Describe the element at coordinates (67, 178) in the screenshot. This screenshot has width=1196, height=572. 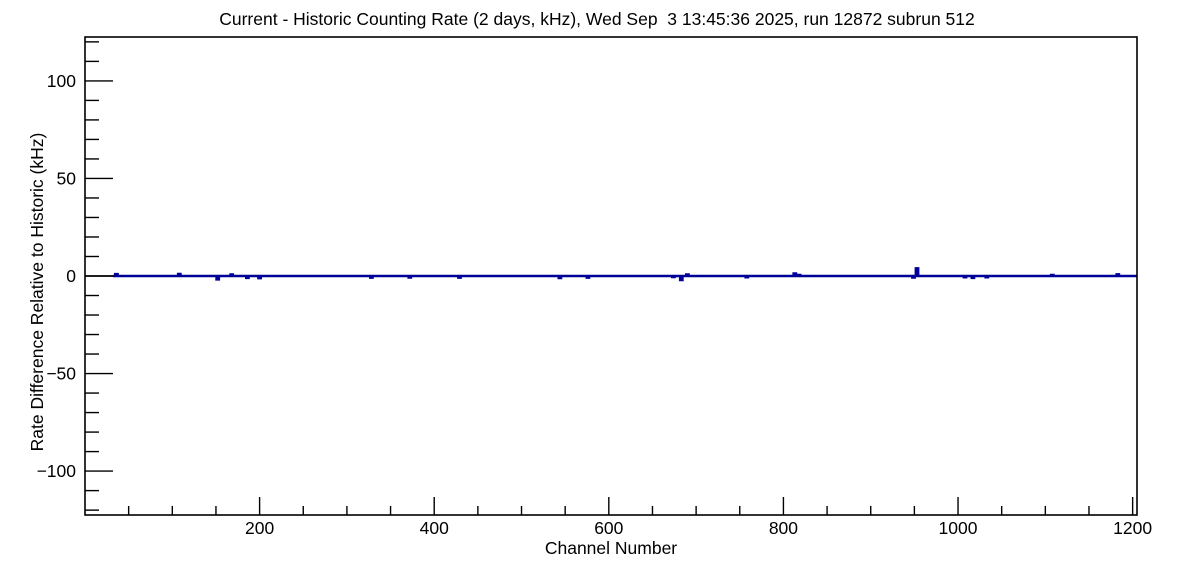
I see `y-tick-label: 50` at that location.